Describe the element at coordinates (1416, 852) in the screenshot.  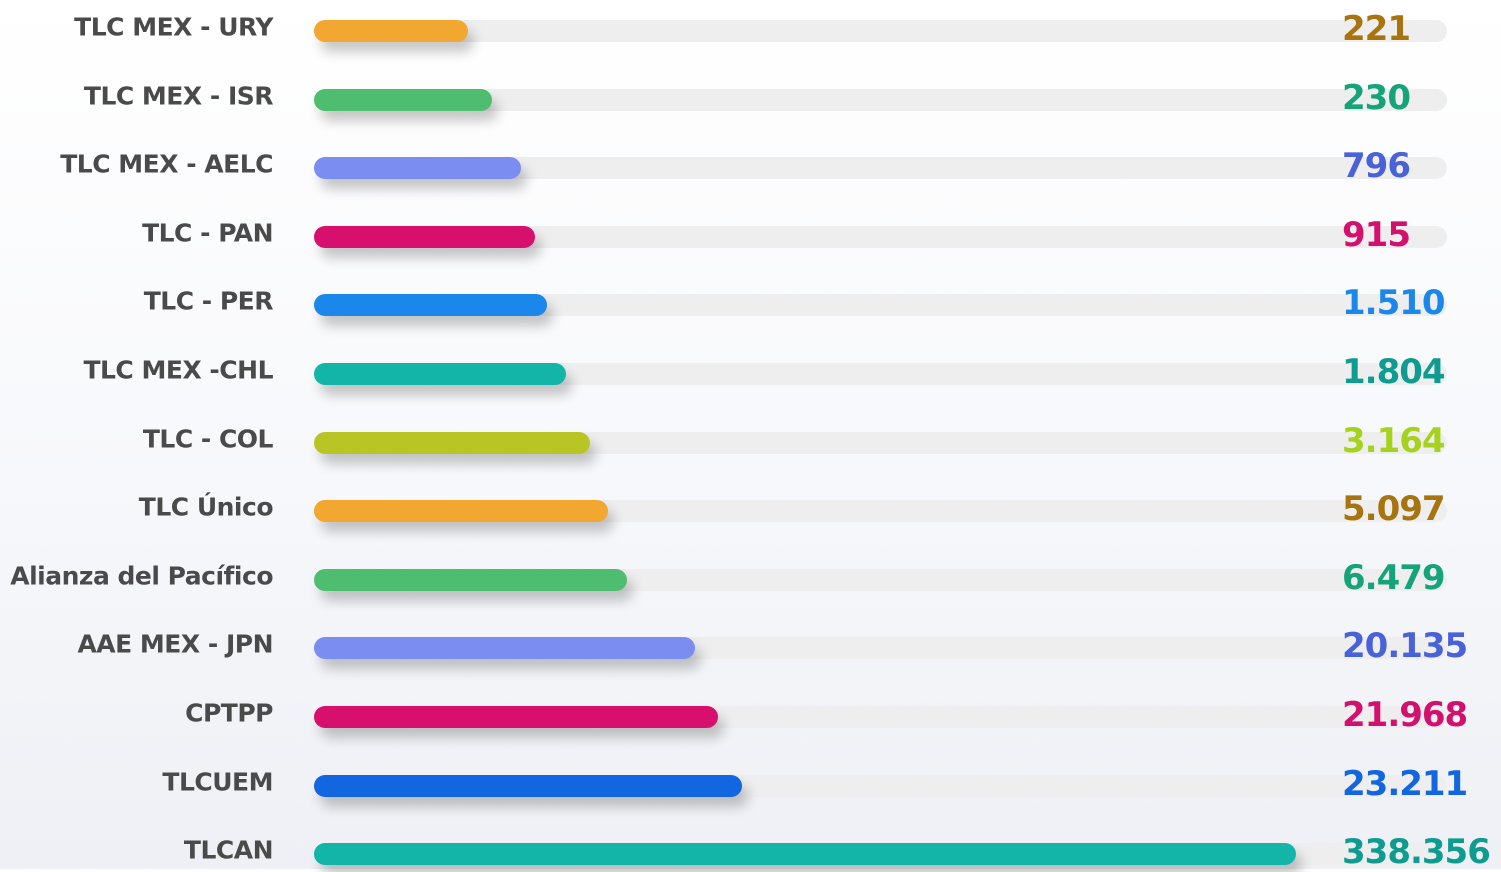
I see `value-label: 338.356` at that location.